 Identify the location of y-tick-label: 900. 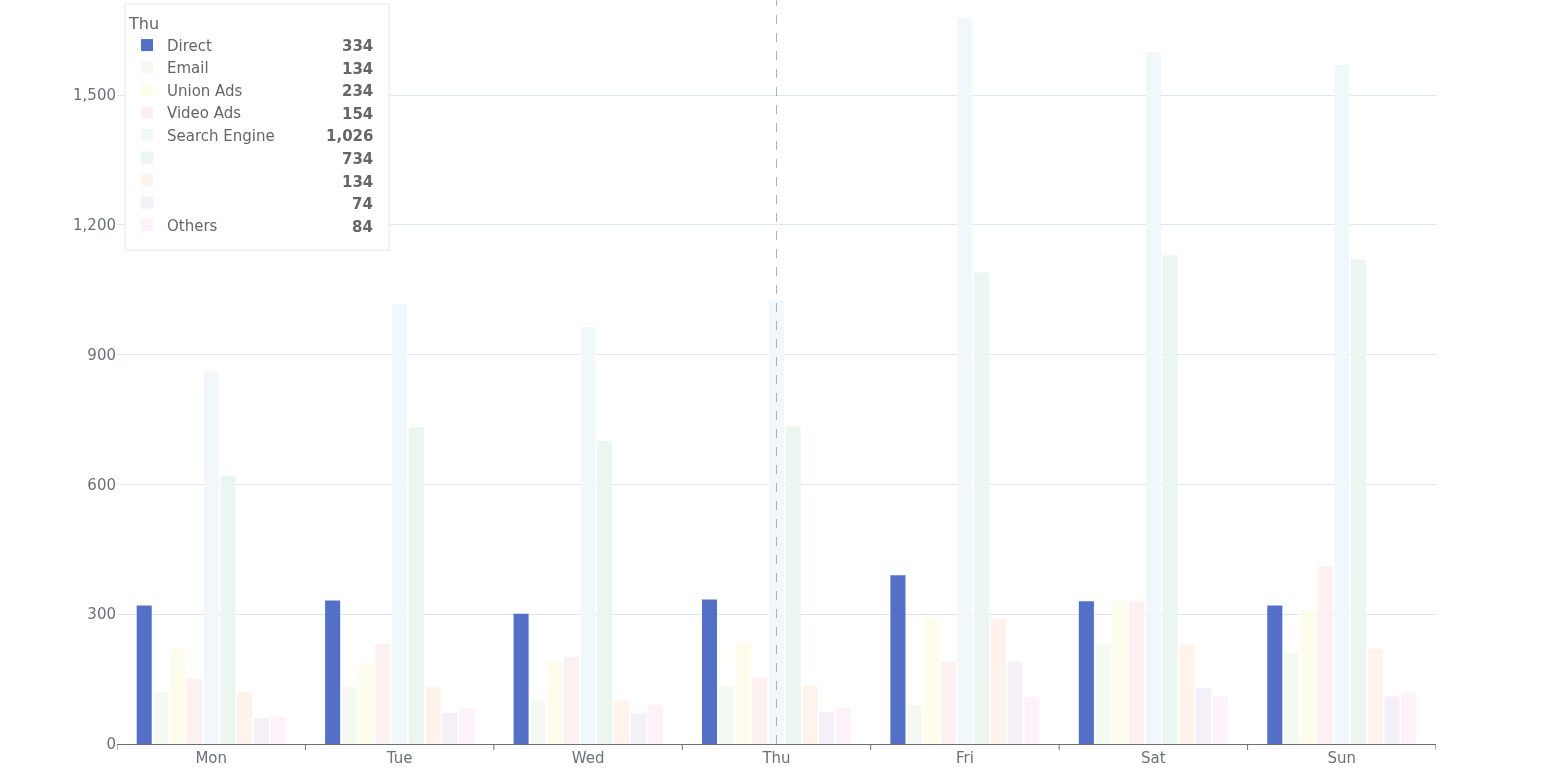
(101, 354).